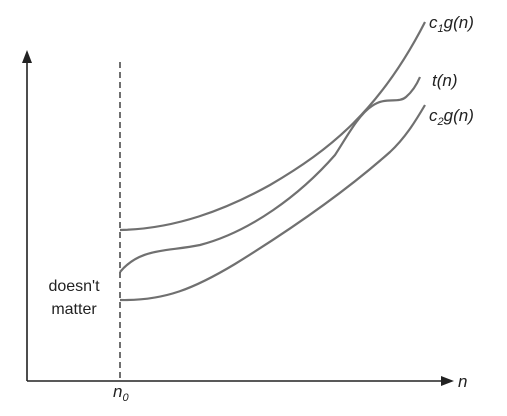 The image size is (507, 416). Describe the element at coordinates (445, 80) in the screenshot. I see `series-label-tn: t(n)` at that location.